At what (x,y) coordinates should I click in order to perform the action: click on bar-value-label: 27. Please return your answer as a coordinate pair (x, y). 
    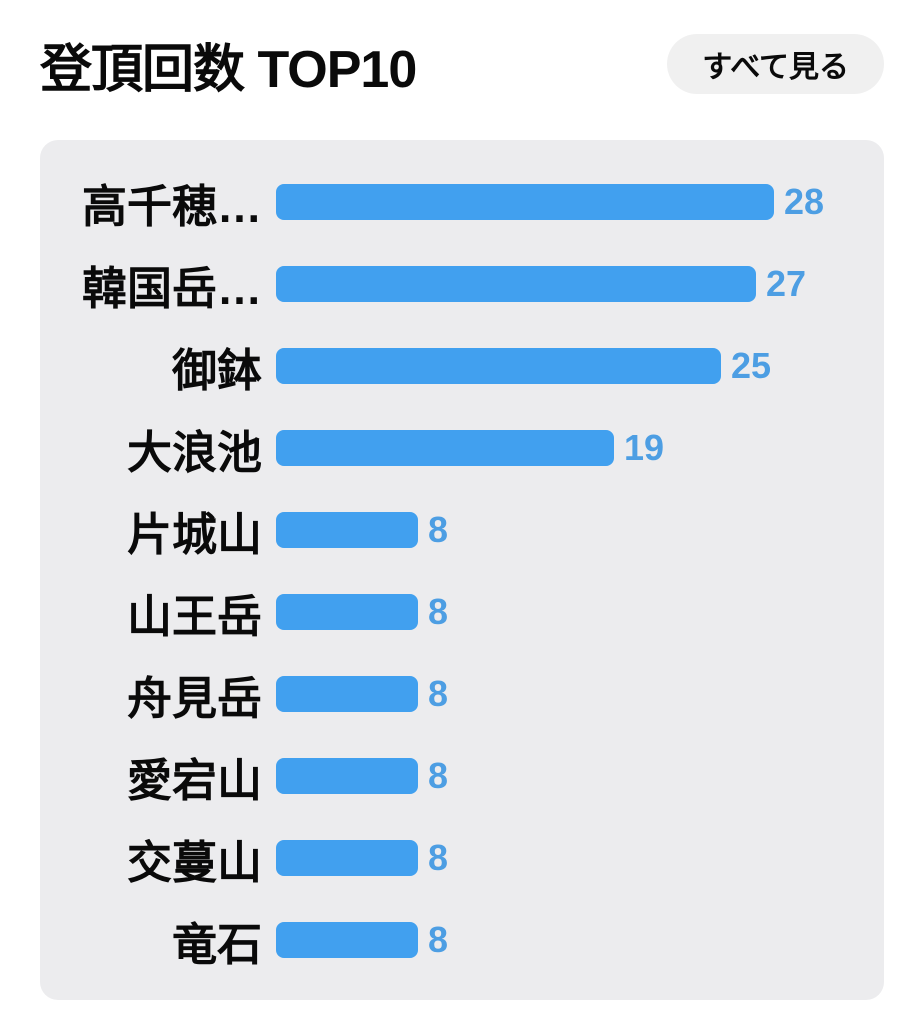
    Looking at the image, I should click on (786, 283).